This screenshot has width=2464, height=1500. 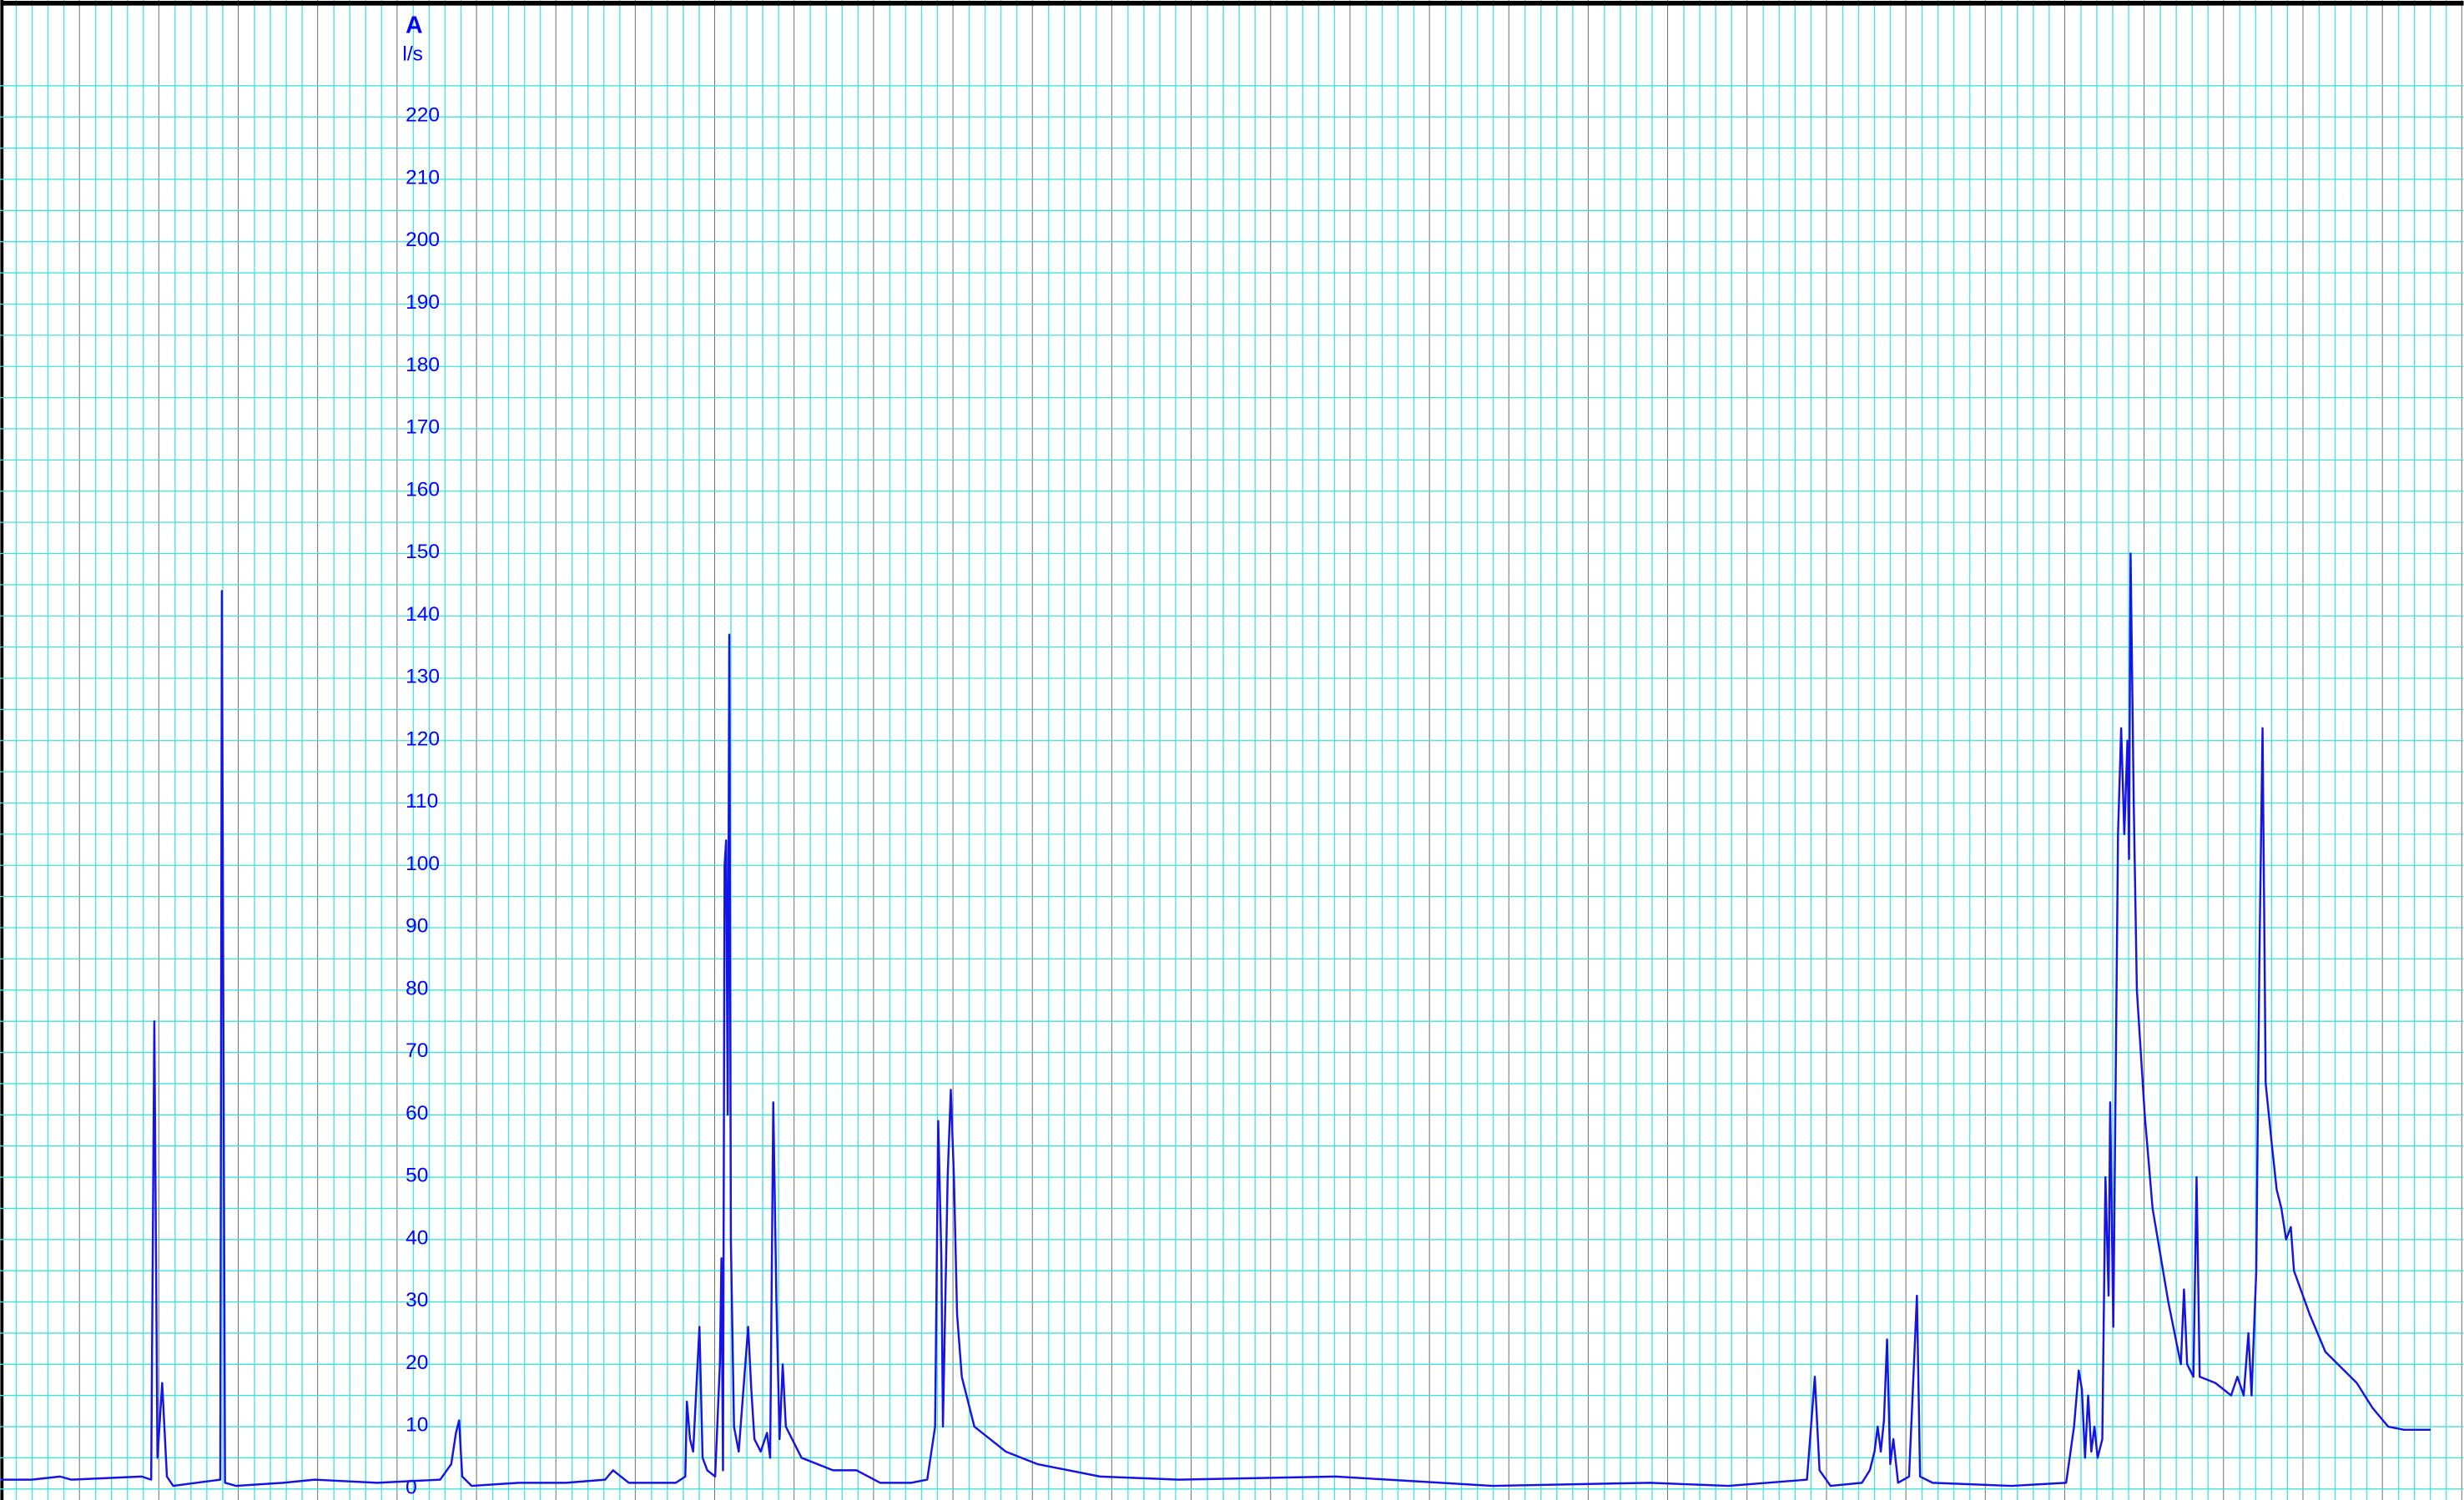 I want to click on y-tick-label: 80, so click(x=417, y=988).